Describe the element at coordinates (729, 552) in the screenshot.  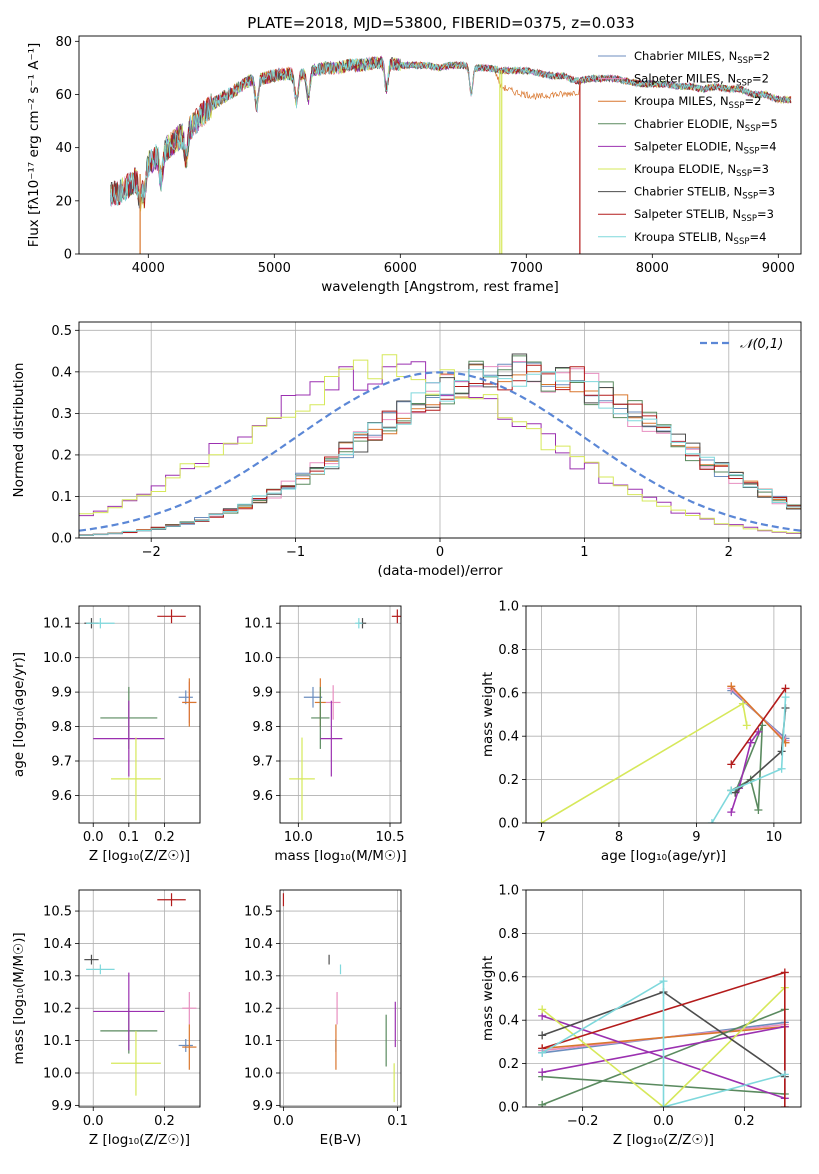
I see `x-tick-label: 2` at that location.